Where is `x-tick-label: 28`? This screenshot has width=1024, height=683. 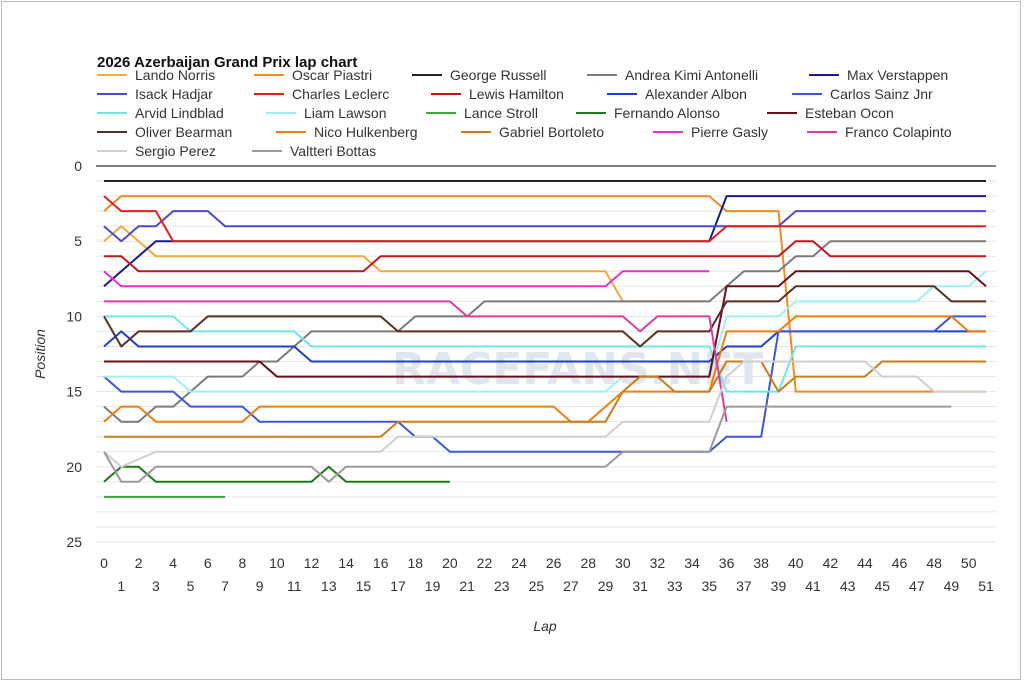
x-tick-label: 28 is located at coordinates (588, 563).